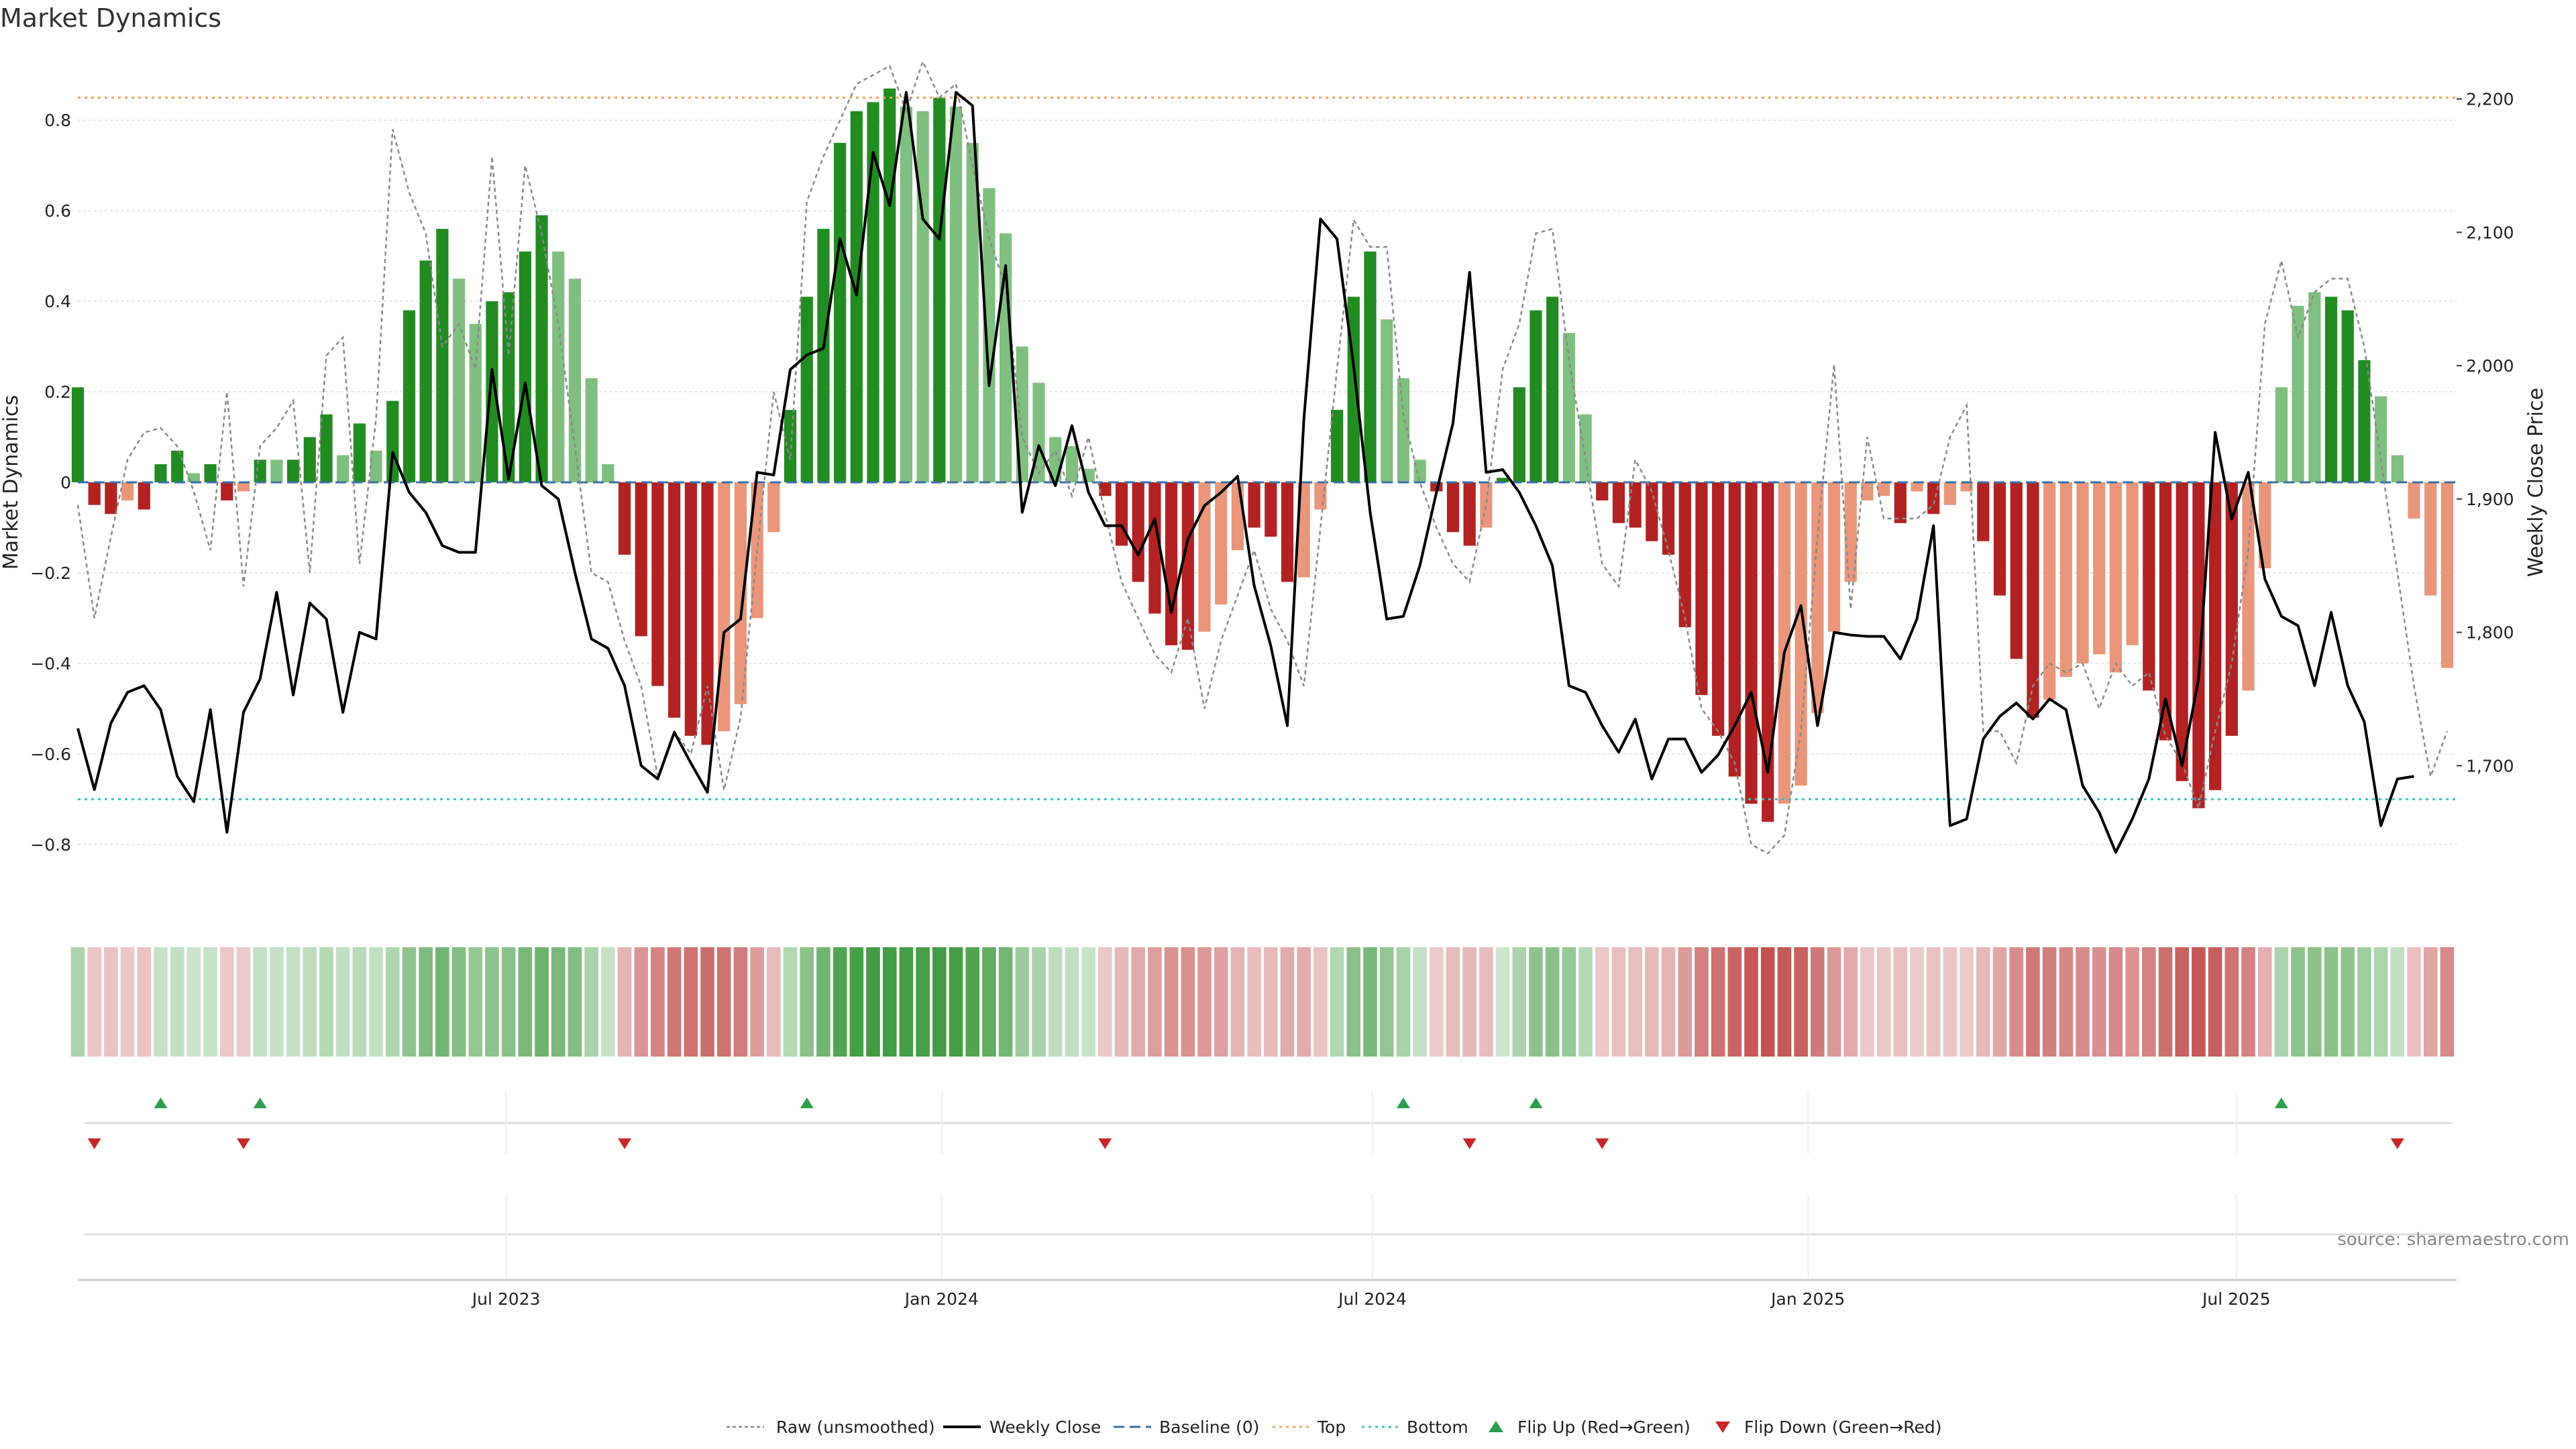  What do you see at coordinates (1267, 1294) in the screenshot?
I see `x-axis: Jul 2023 Jan 2024 Jul 2024 Jan 2025 Jul 2025` at bounding box center [1267, 1294].